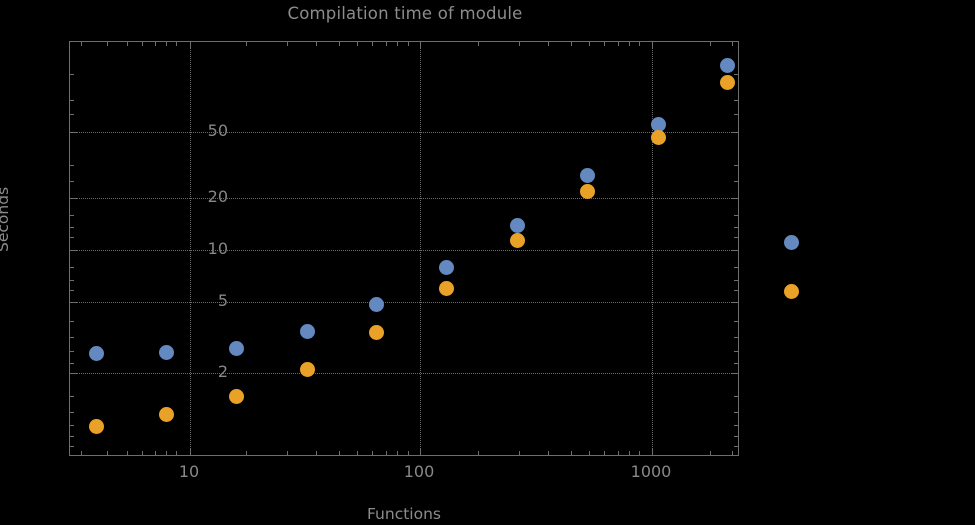 This screenshot has height=525, width=975. Describe the element at coordinates (217, 248) in the screenshot. I see `y-tick-label: 10` at that location.